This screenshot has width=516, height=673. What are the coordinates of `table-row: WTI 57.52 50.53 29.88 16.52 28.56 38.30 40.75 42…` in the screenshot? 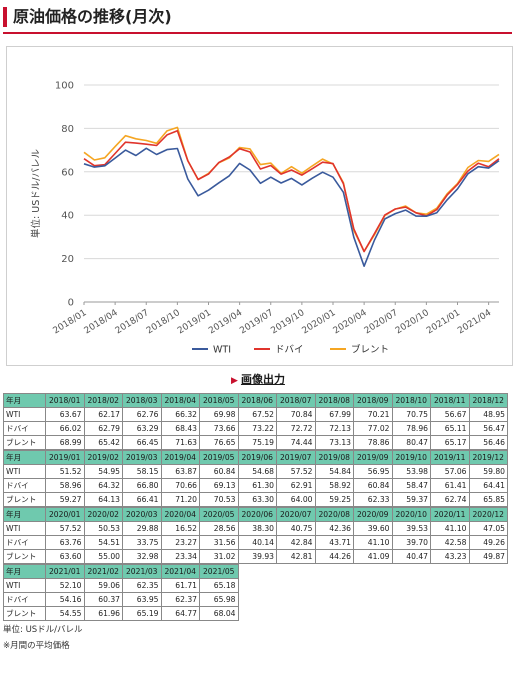 It's located at (255, 528).